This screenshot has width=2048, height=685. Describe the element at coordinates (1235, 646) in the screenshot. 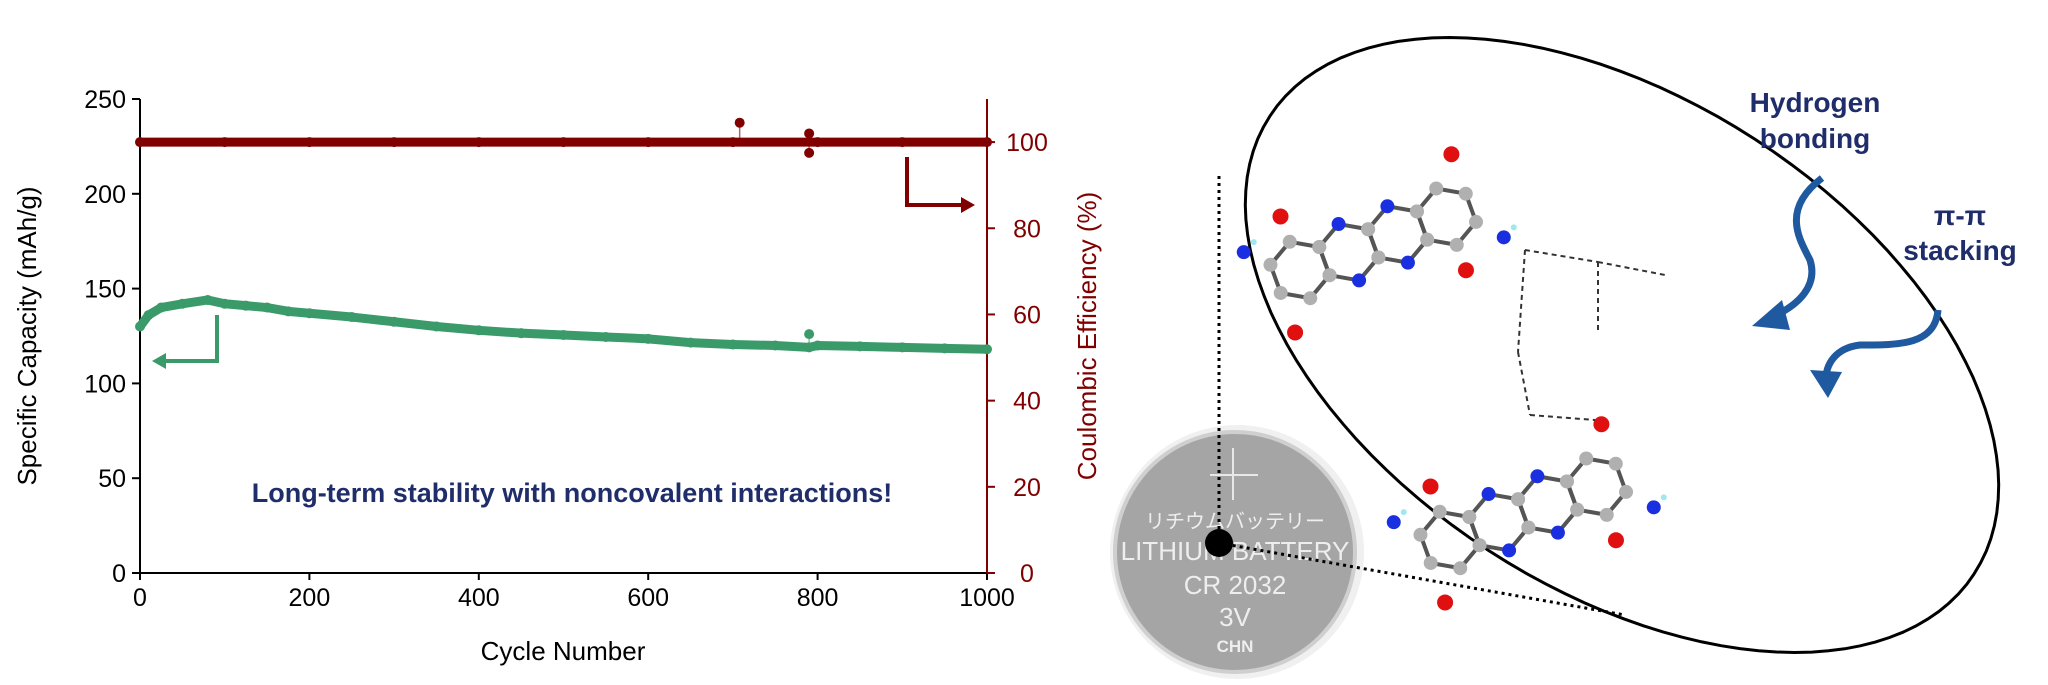

I see `coin-text-origin: CHN` at that location.